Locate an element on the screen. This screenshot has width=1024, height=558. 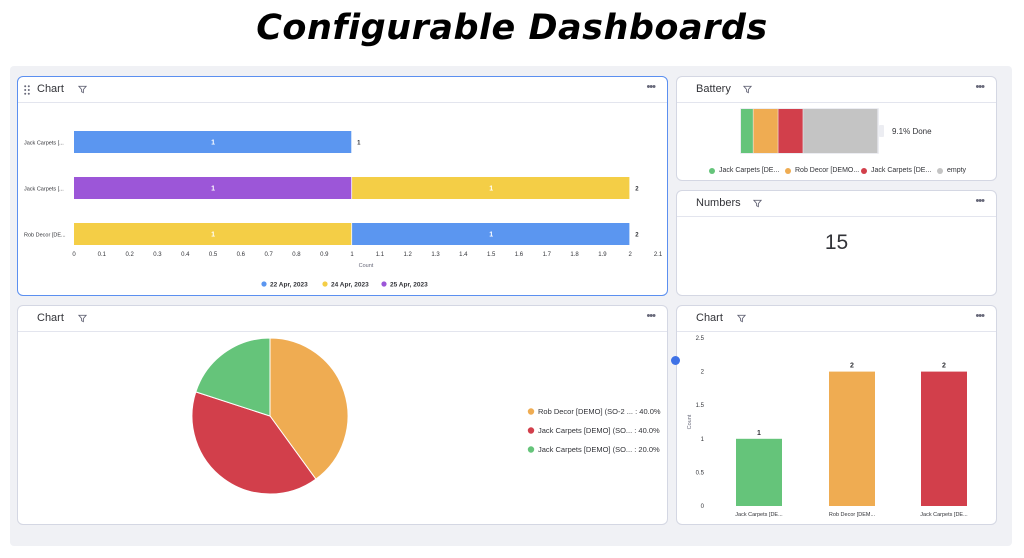
x-tick-label: 1.7 is located at coordinates (547, 255).